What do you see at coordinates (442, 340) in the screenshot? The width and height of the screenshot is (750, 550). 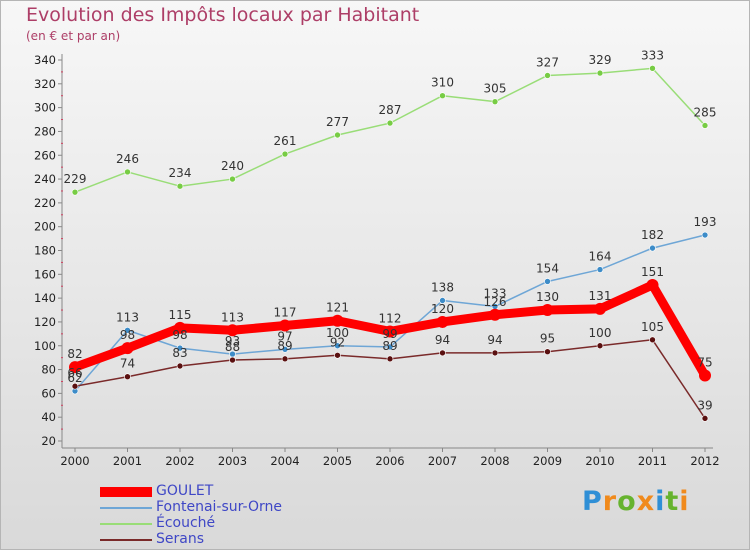 I see `data-label-serans: 94` at bounding box center [442, 340].